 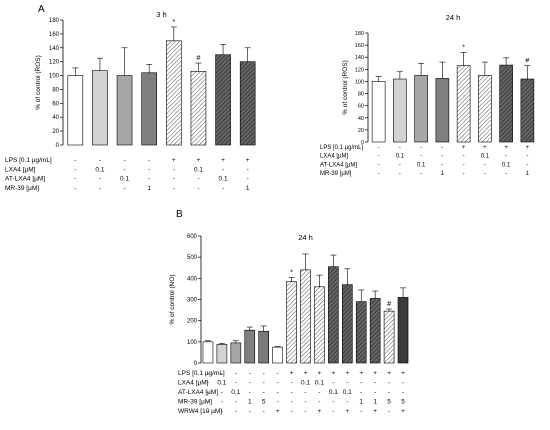 What do you see at coordinates (179, 214) in the screenshot?
I see `panel-b-label: B` at bounding box center [179, 214].